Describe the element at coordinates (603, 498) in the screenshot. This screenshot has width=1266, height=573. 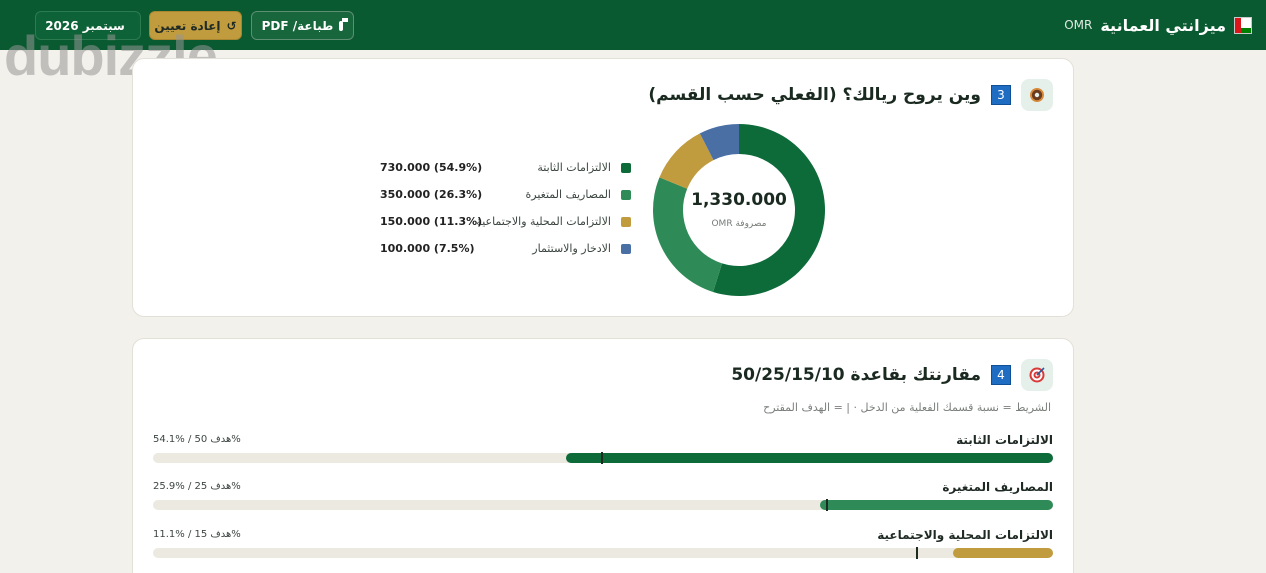
I see `comparison-row: المصاريف المتغيرة 25.9% / 25 هدف%` at that location.